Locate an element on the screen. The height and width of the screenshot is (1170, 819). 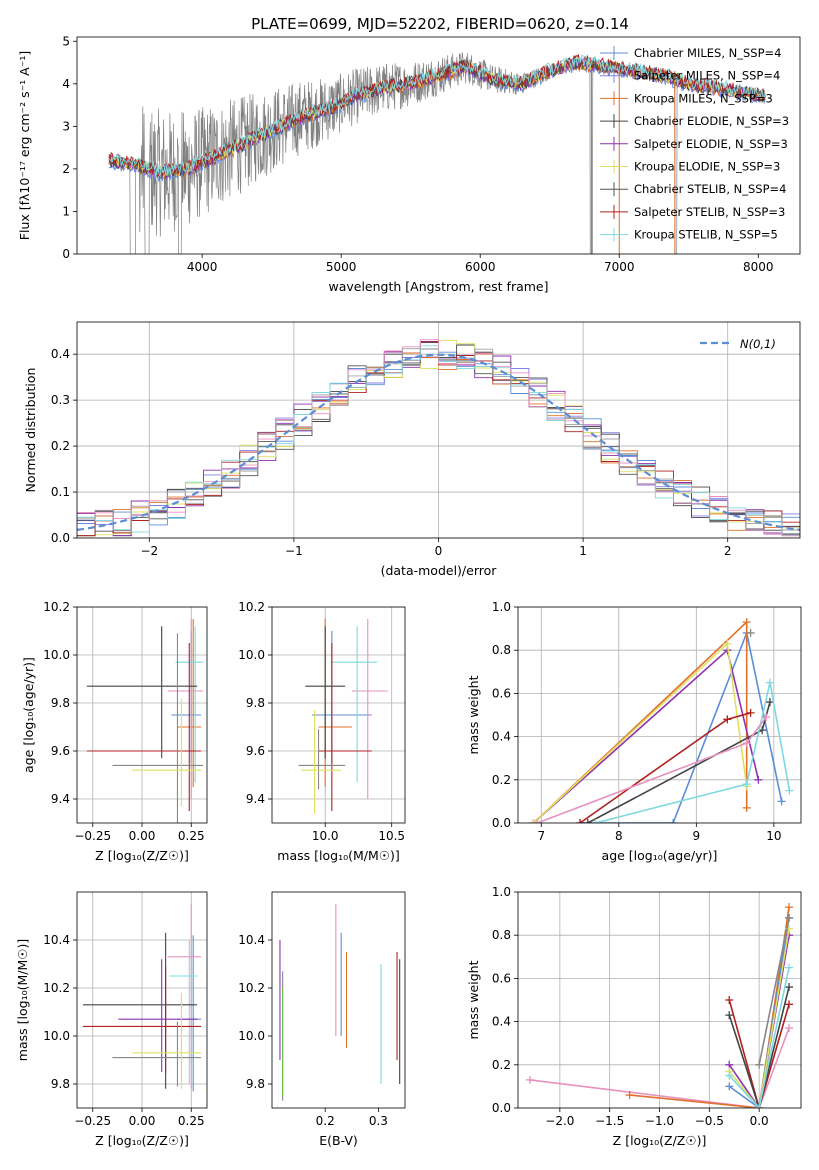
x-axis-label: (data-model)/error is located at coordinates (439, 570).